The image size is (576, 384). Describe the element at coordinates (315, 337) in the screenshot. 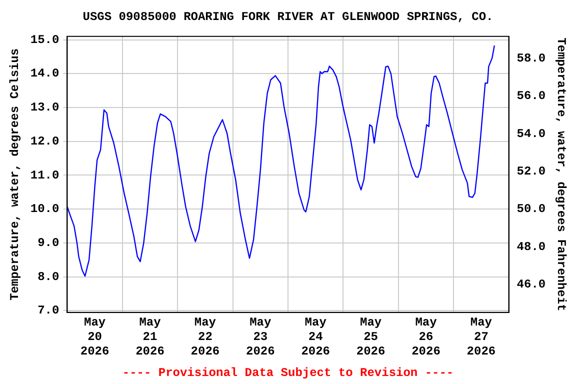

I see `x-tick-label: May 24 2026` at that location.